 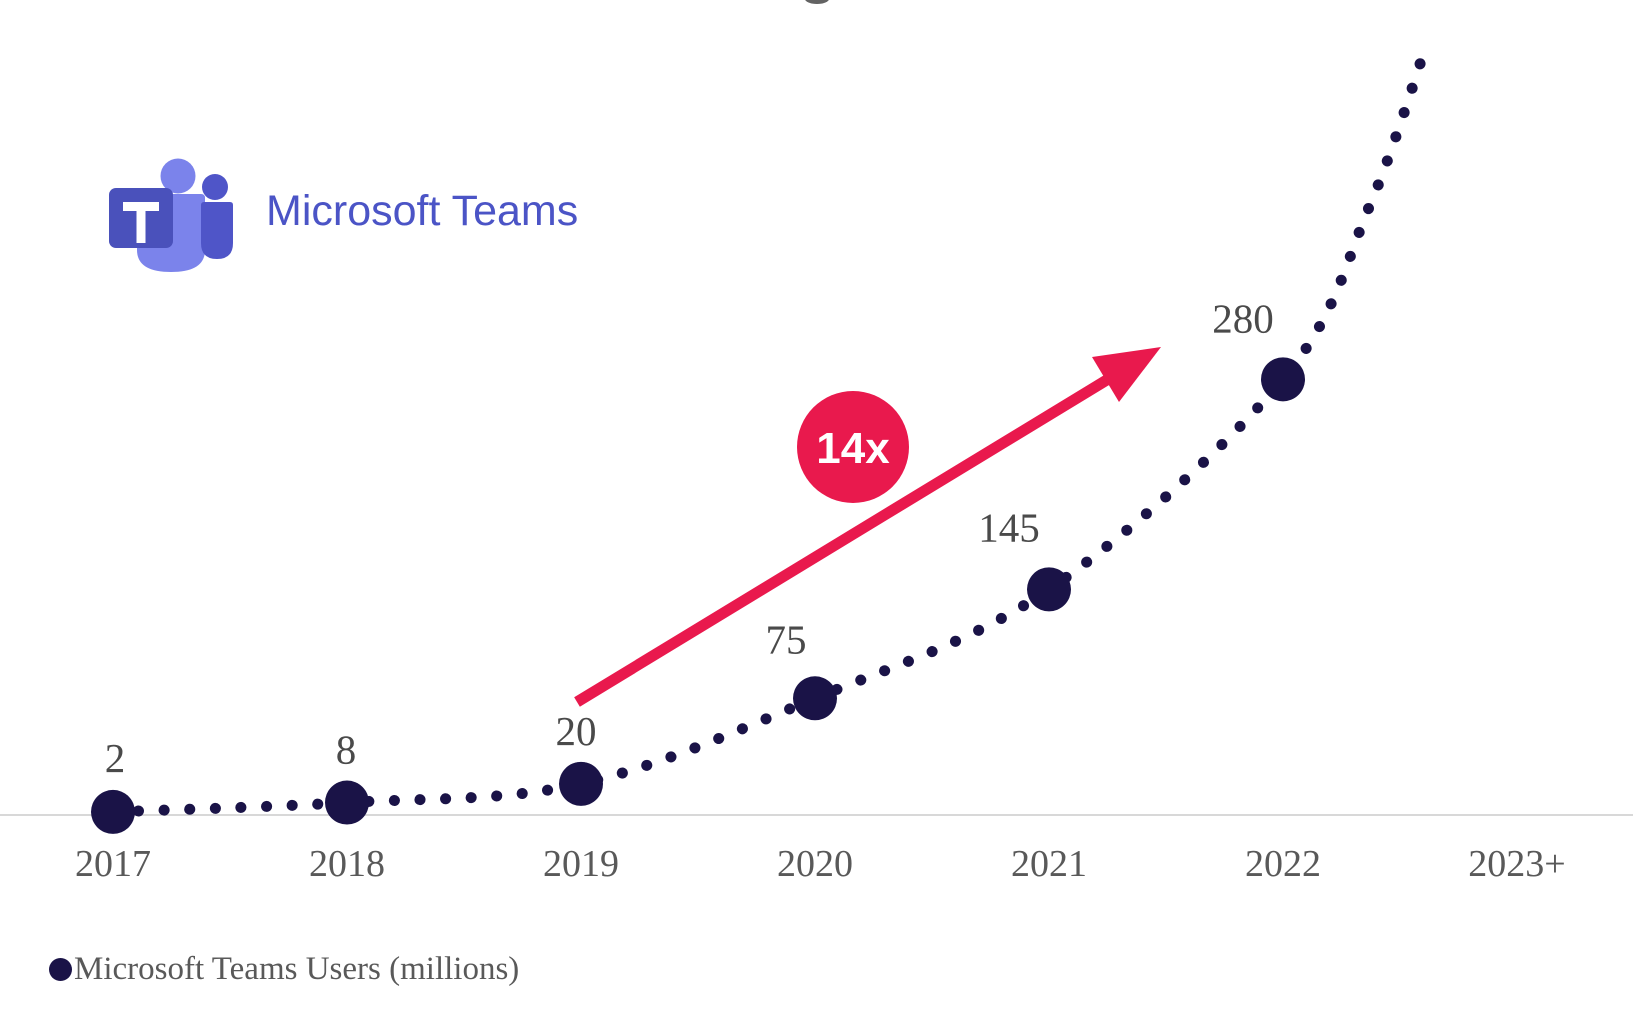 What do you see at coordinates (817, 2) in the screenshot?
I see `cut-off-title-fragment` at bounding box center [817, 2].